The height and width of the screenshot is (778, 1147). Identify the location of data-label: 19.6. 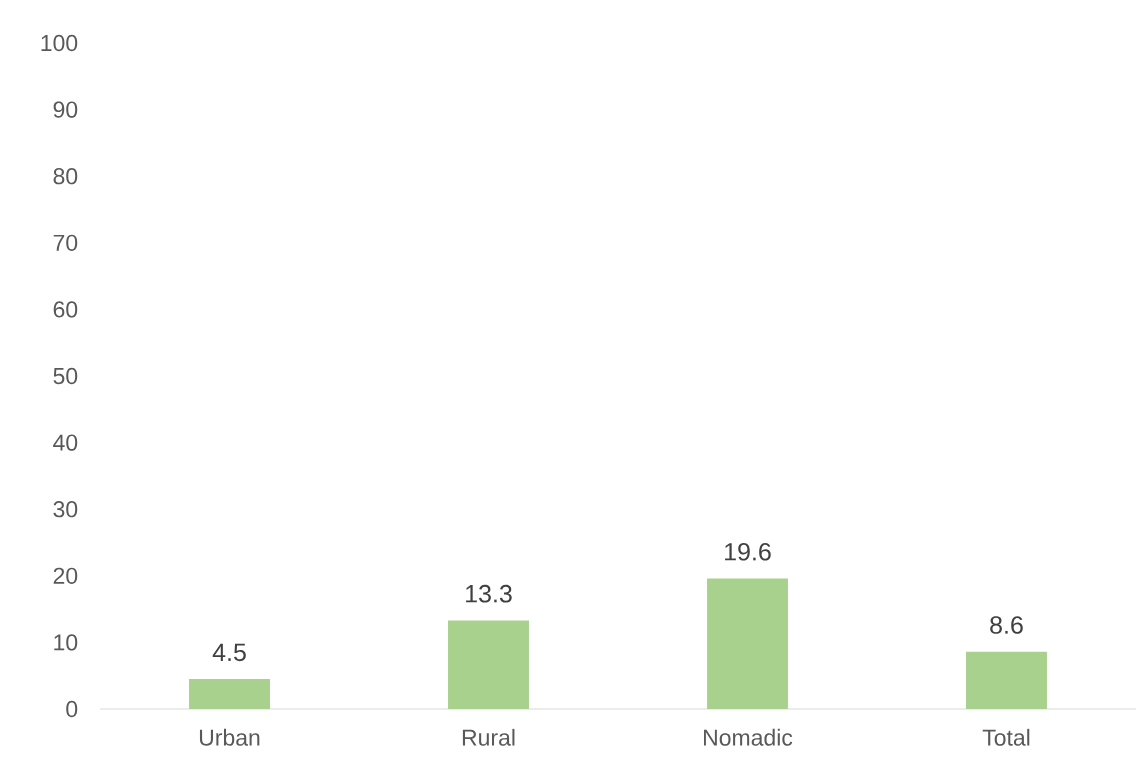
(748, 551).